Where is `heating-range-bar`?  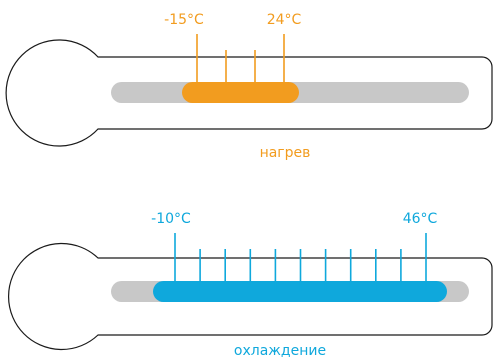
heating-range-bar is located at coordinates (240, 92).